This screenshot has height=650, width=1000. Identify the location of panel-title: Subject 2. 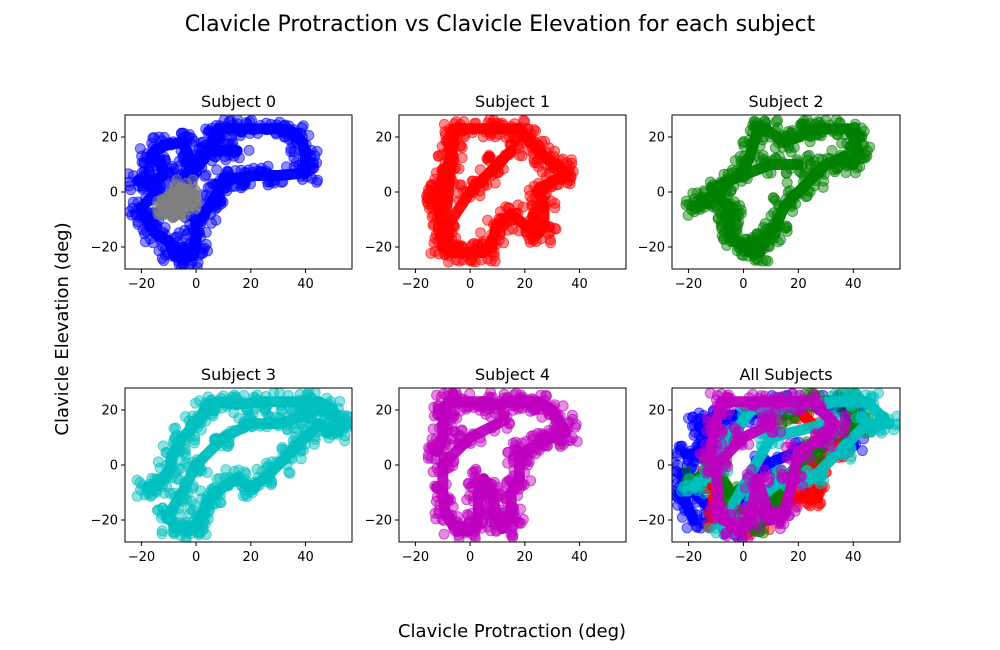
(785, 101).